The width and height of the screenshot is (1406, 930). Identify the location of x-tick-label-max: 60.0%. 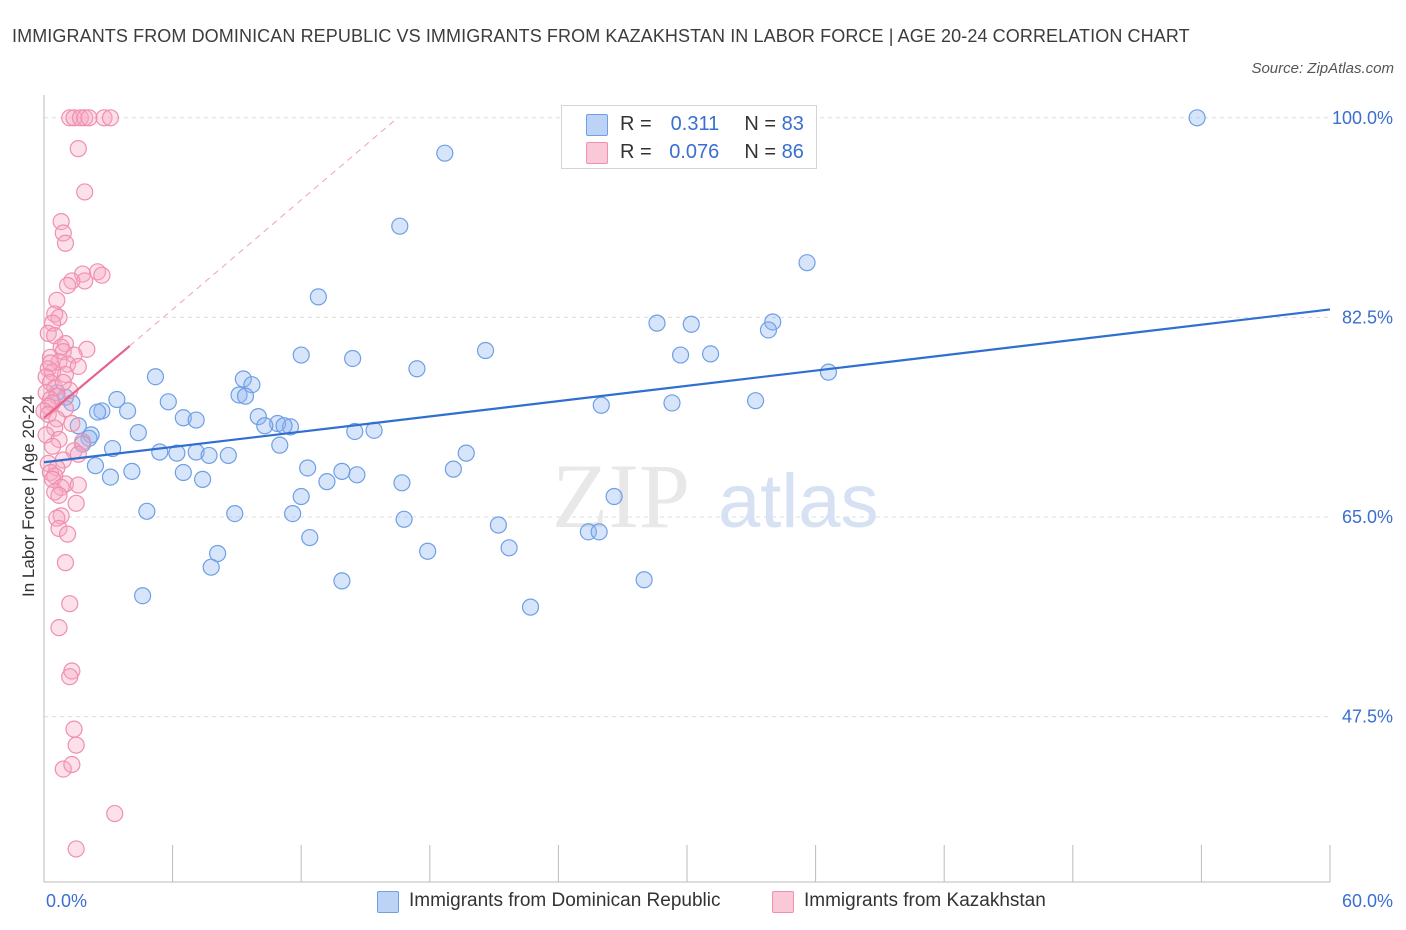
(1367, 901).